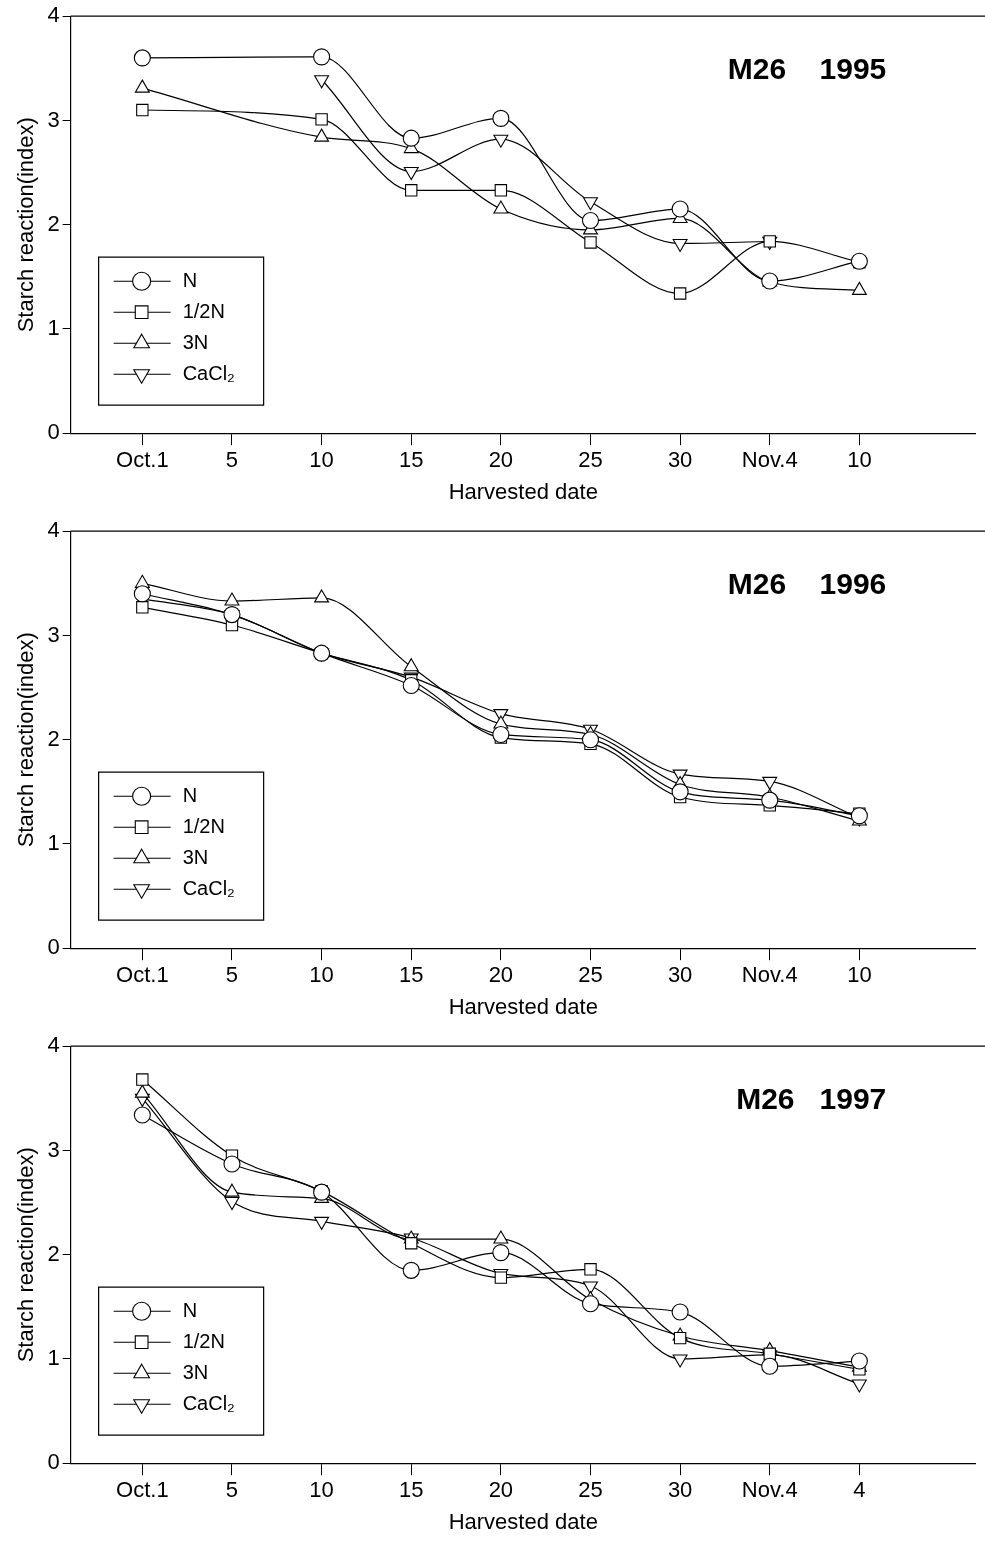  I want to click on text: M26 1997, so click(811, 1099).